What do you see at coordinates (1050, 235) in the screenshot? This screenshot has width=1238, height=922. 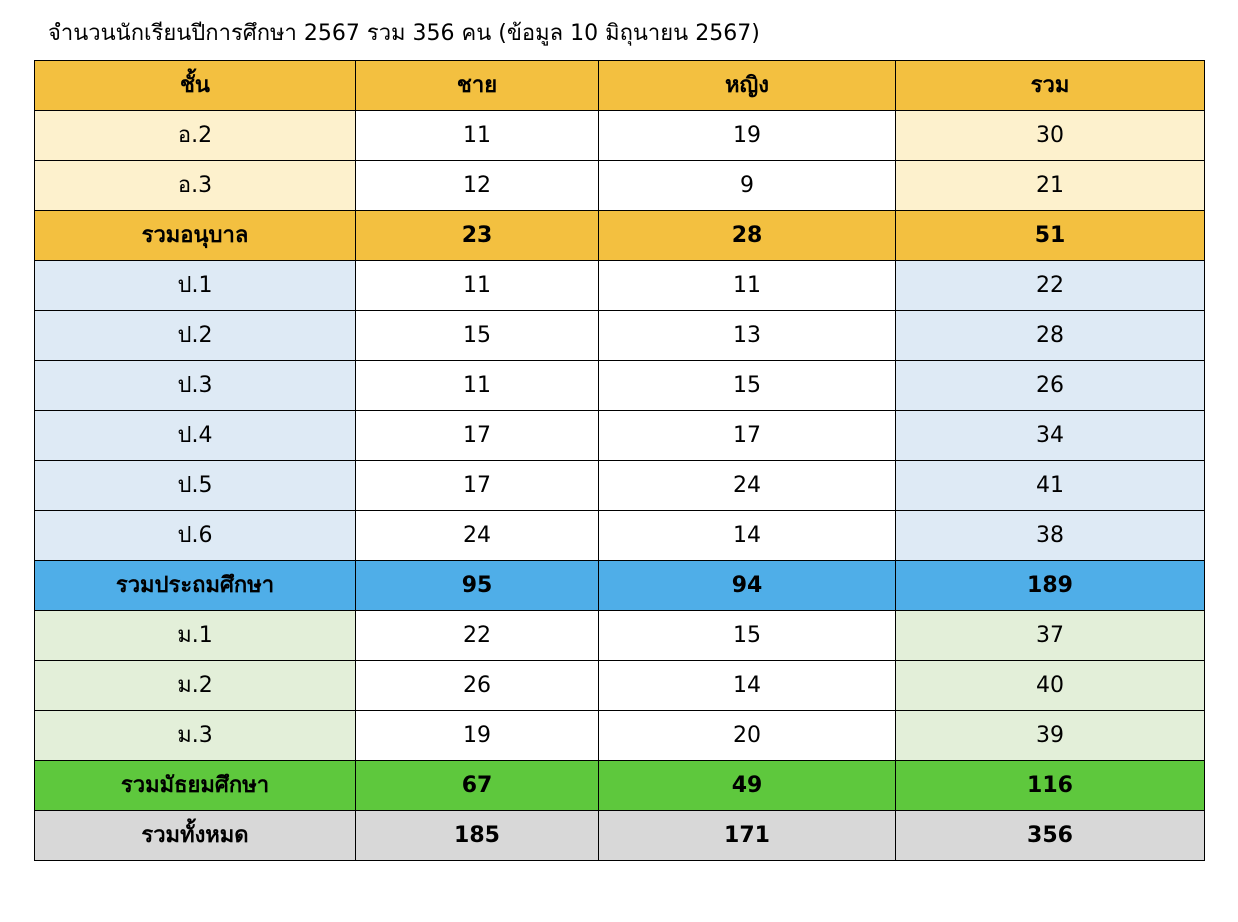 I see `subtotal-total: 51` at bounding box center [1050, 235].